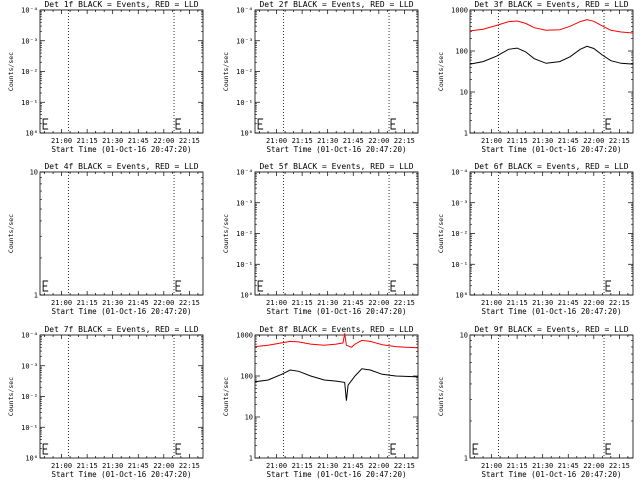  I want to click on y-tick-label: 100, so click(246, 377).